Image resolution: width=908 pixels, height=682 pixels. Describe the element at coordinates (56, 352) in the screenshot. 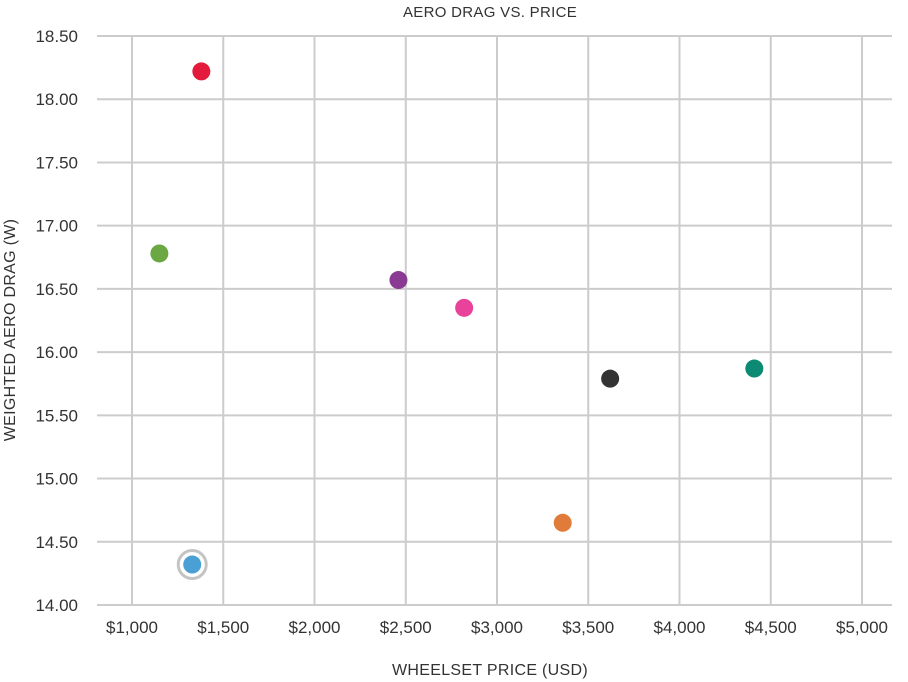

I see `y-tick-label: 16.00` at that location.